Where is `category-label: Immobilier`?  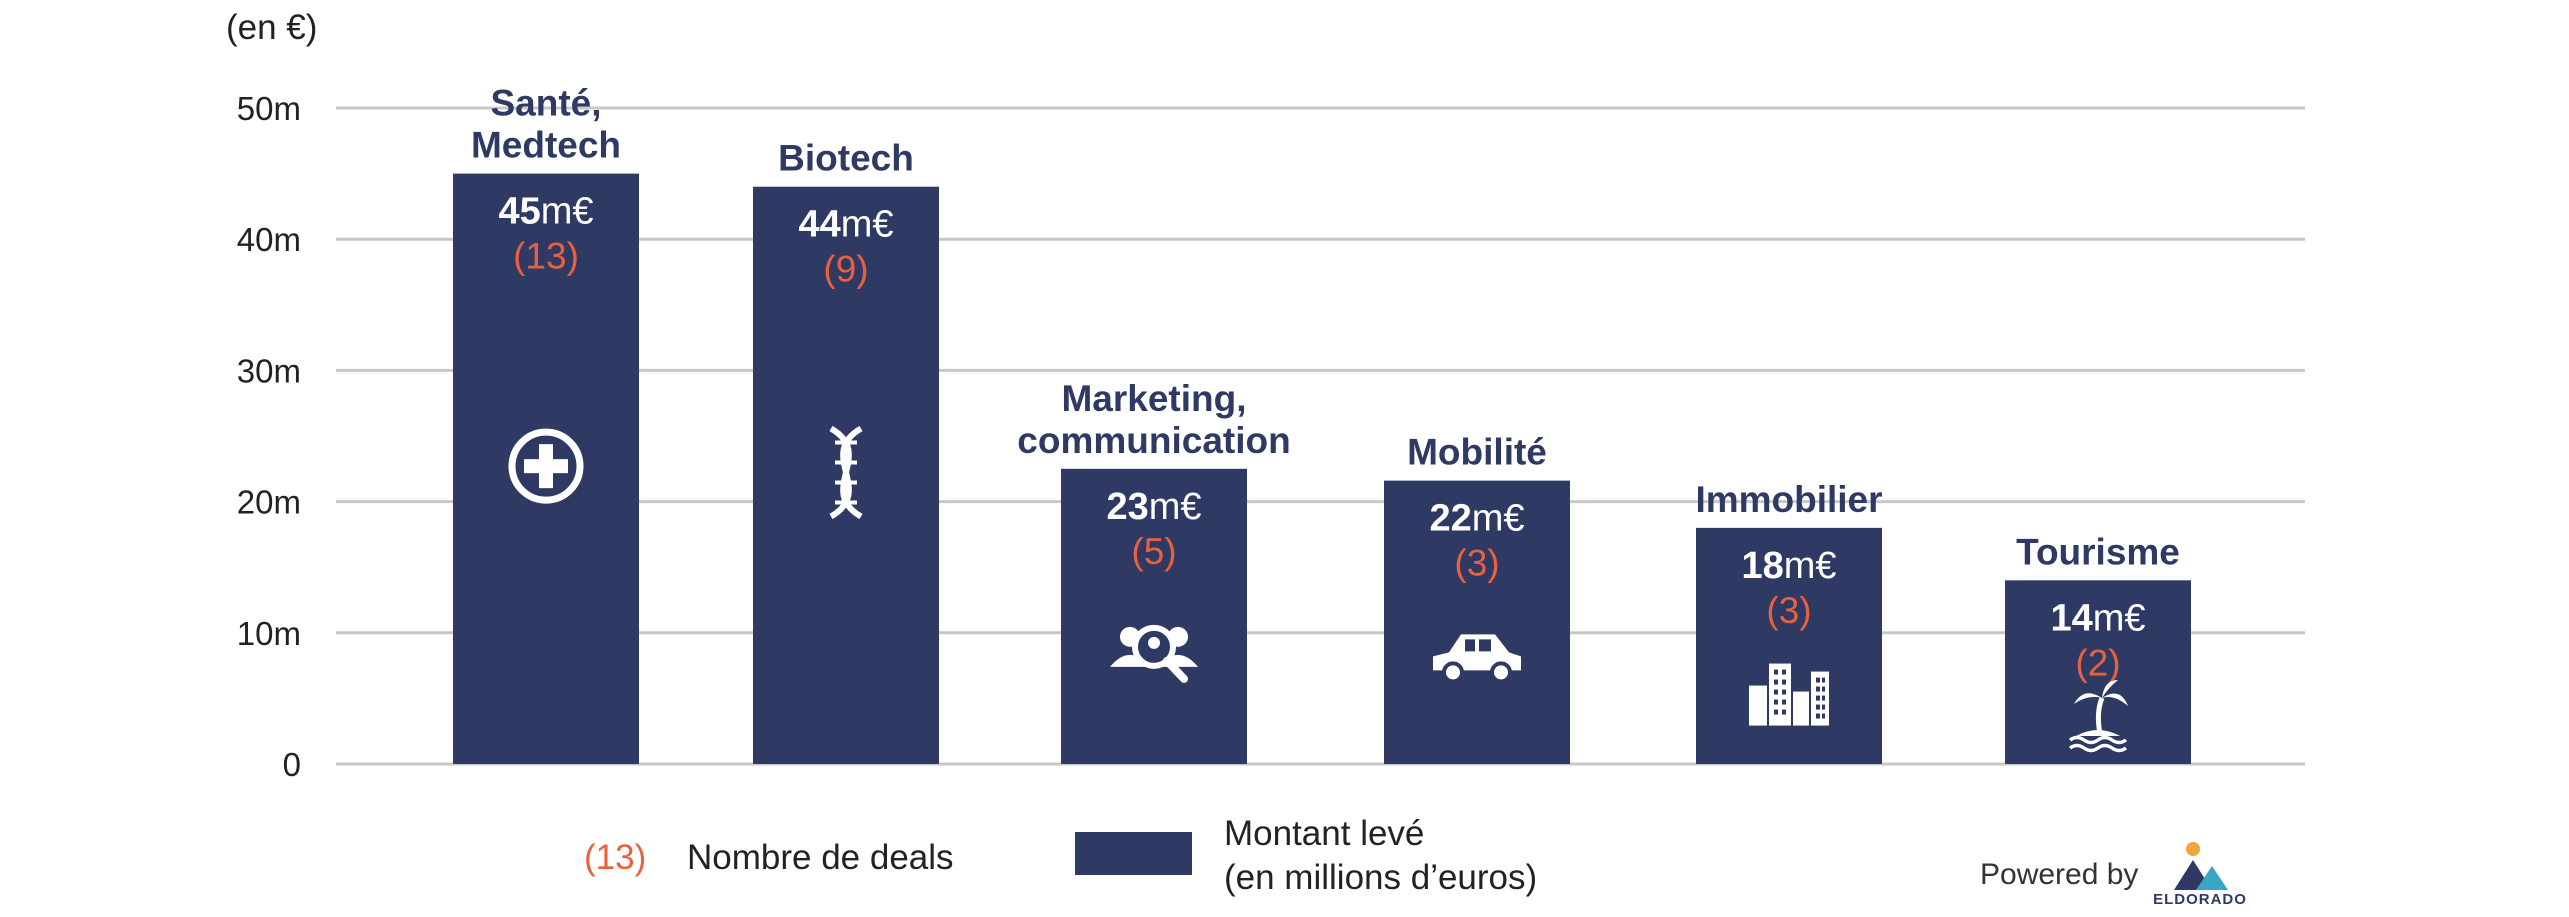 category-label: Immobilier is located at coordinates (1788, 499).